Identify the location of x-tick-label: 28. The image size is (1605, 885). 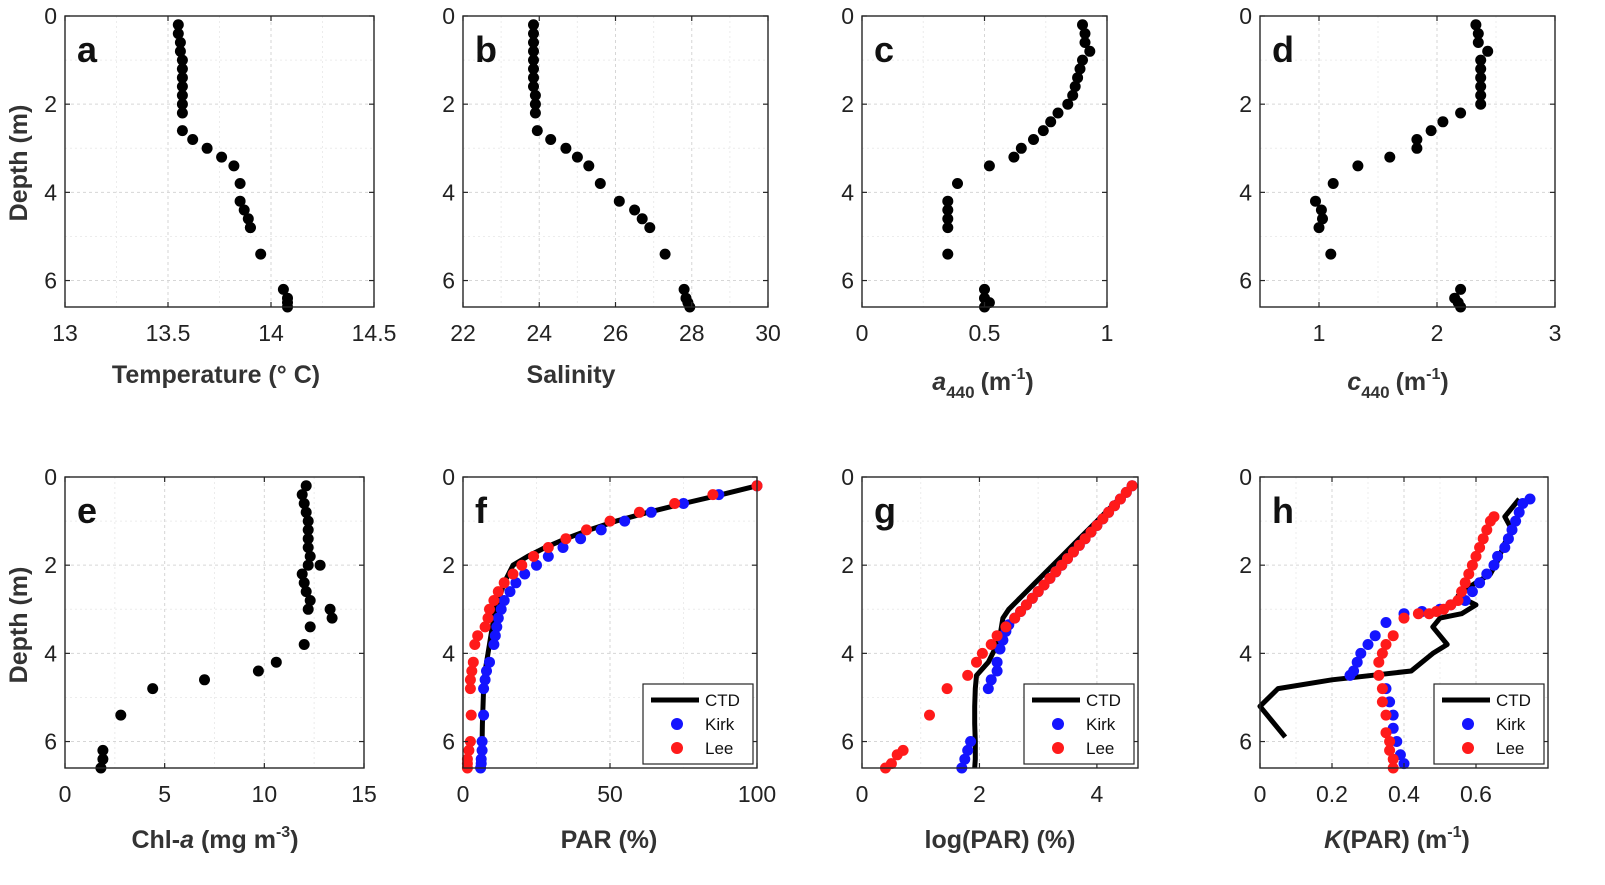
(692, 333).